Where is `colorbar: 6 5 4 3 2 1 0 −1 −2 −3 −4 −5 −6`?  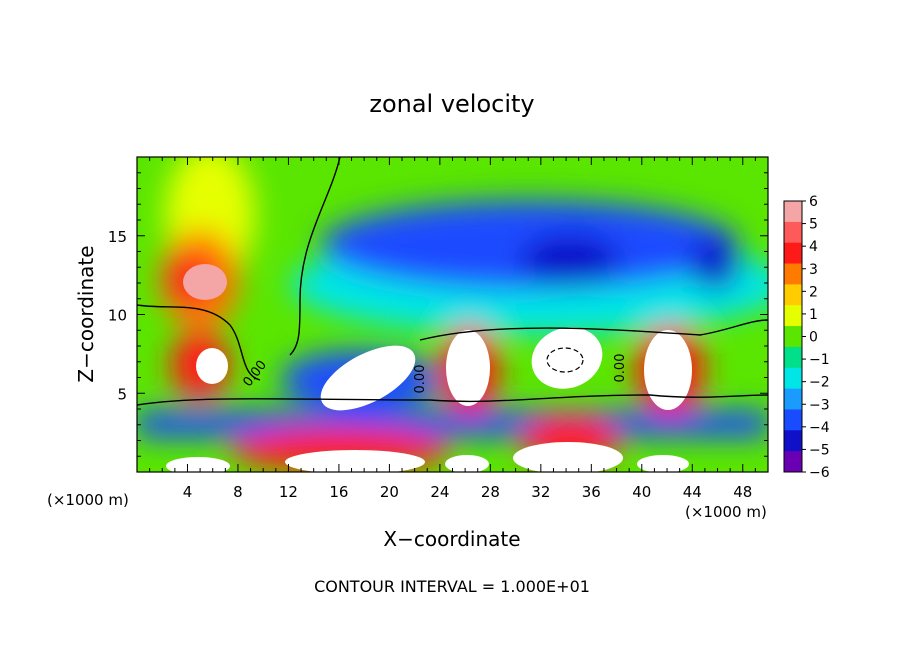
colorbar: 6 5 4 3 2 1 0 −1 −2 −3 −4 −5 −6 is located at coordinates (806, 337).